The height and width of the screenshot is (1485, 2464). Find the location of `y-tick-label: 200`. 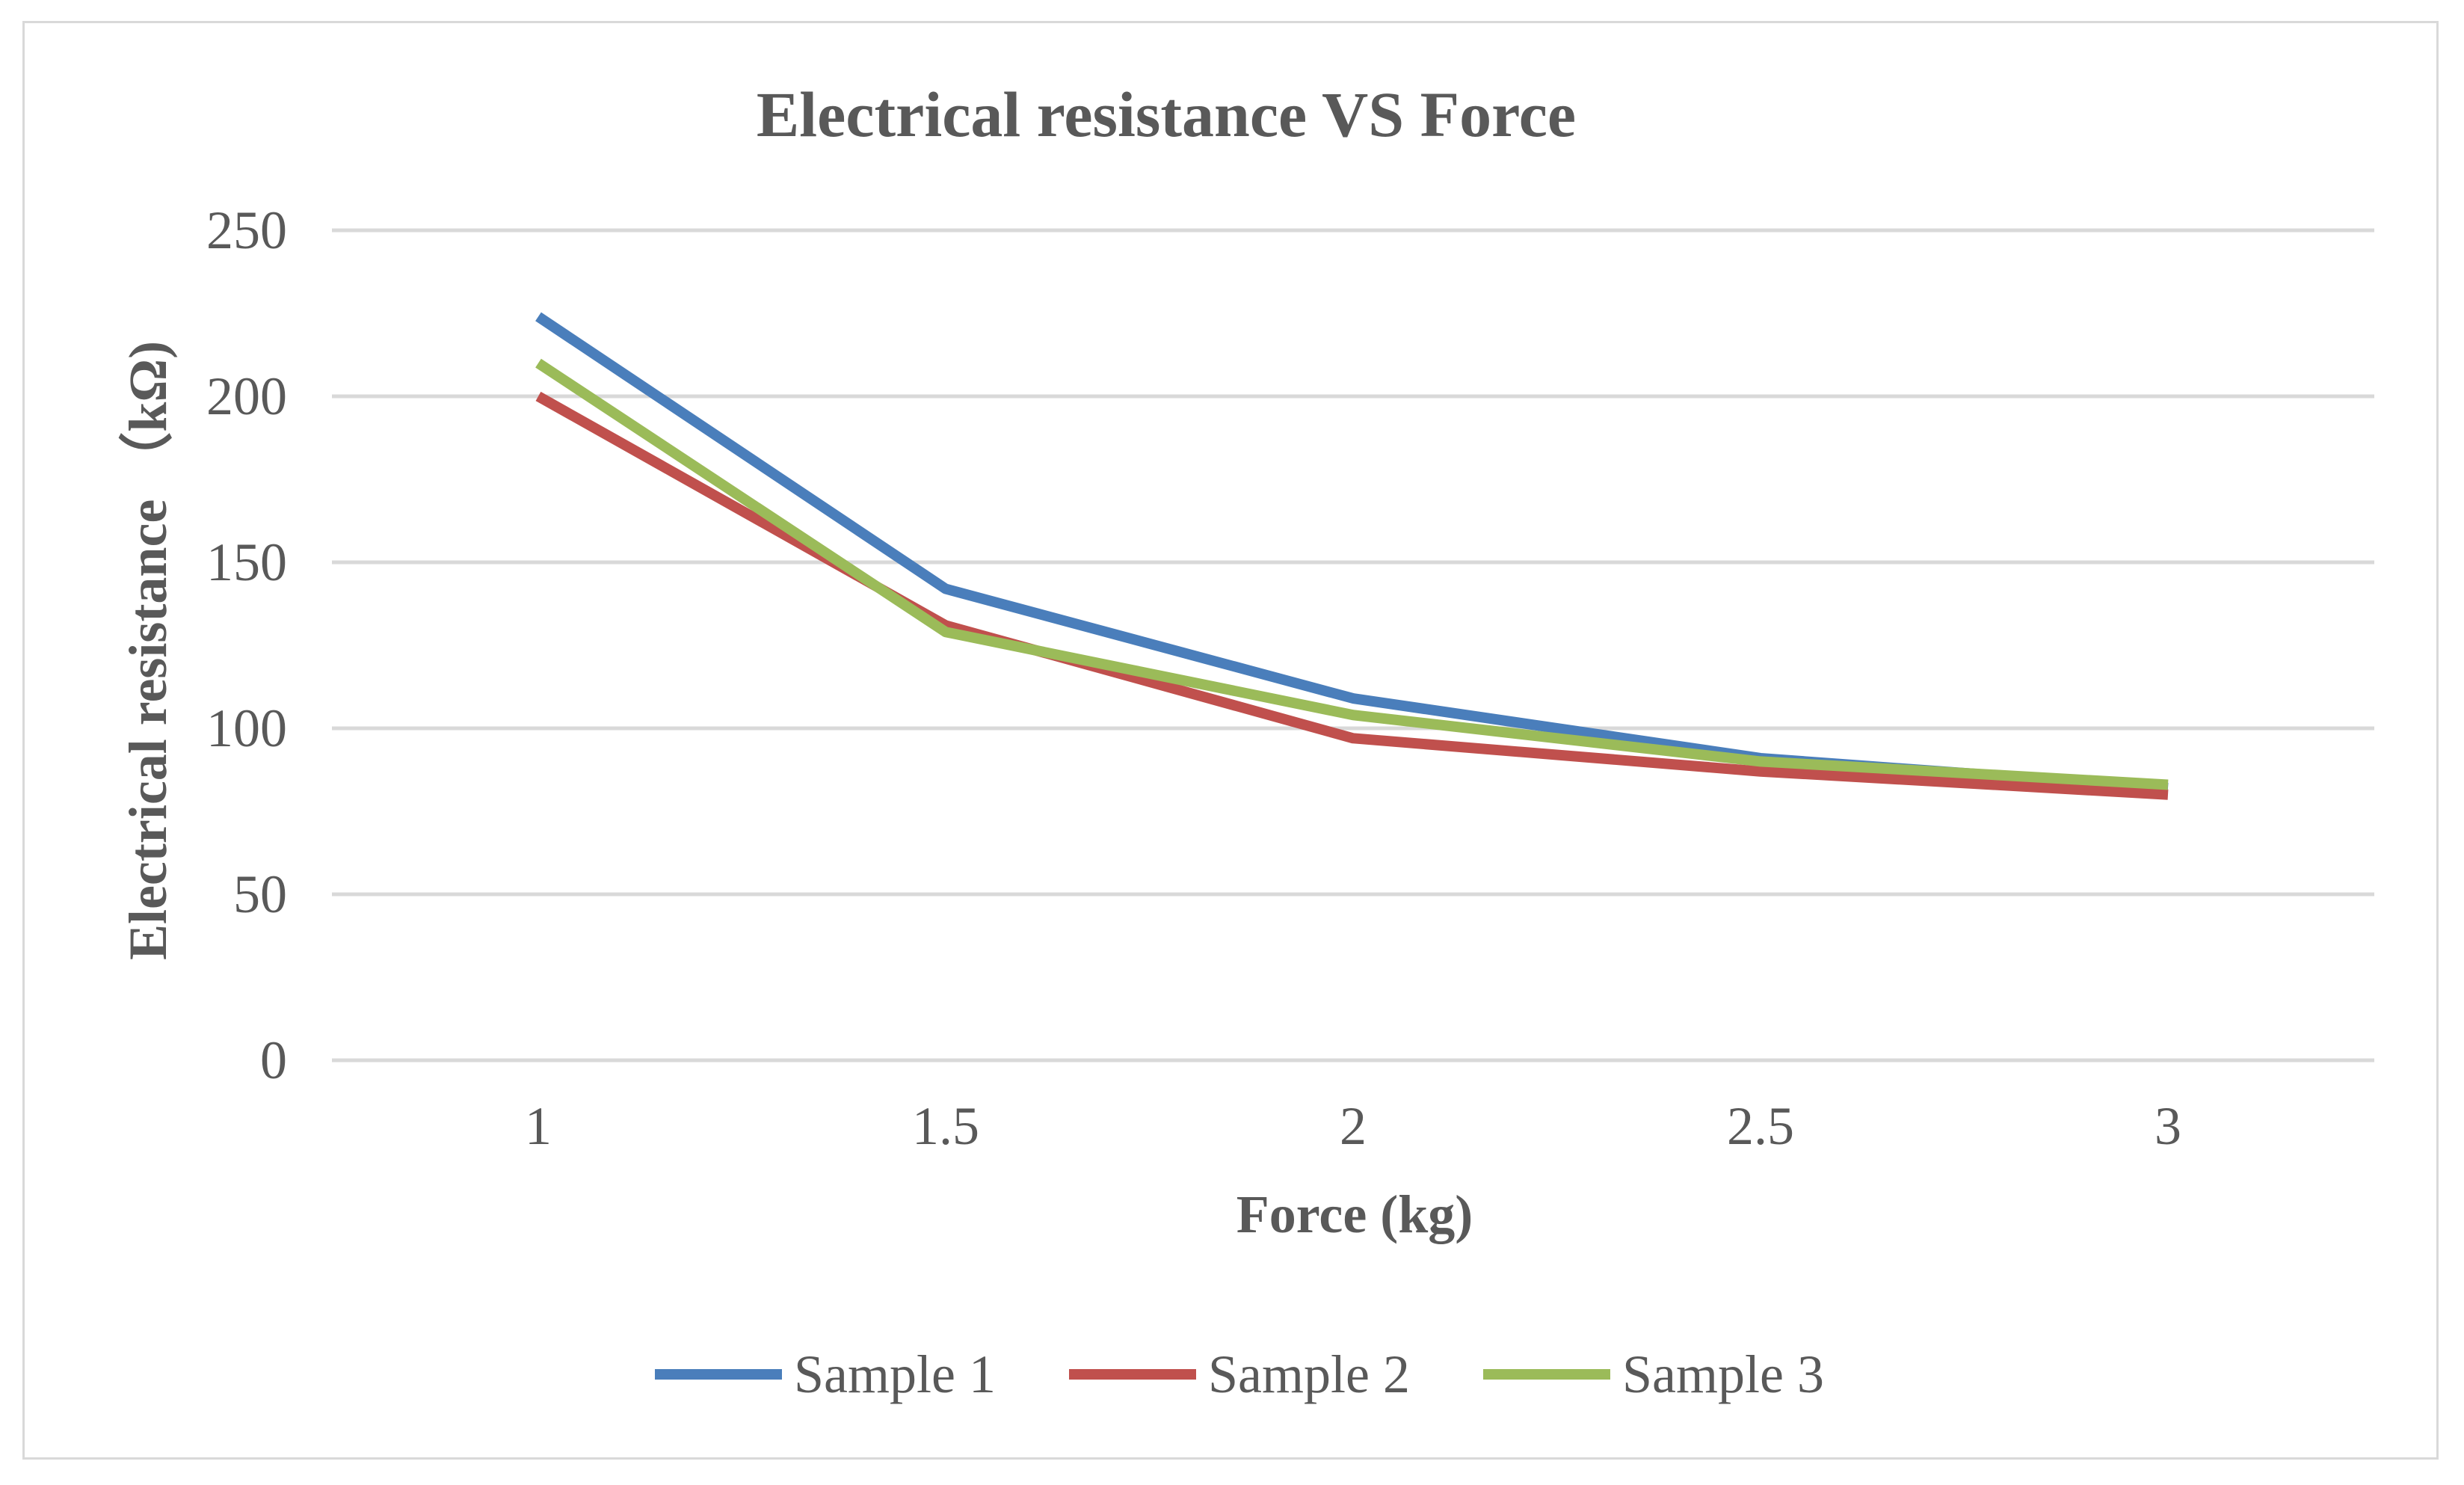

y-tick-label: 200 is located at coordinates (246, 396).